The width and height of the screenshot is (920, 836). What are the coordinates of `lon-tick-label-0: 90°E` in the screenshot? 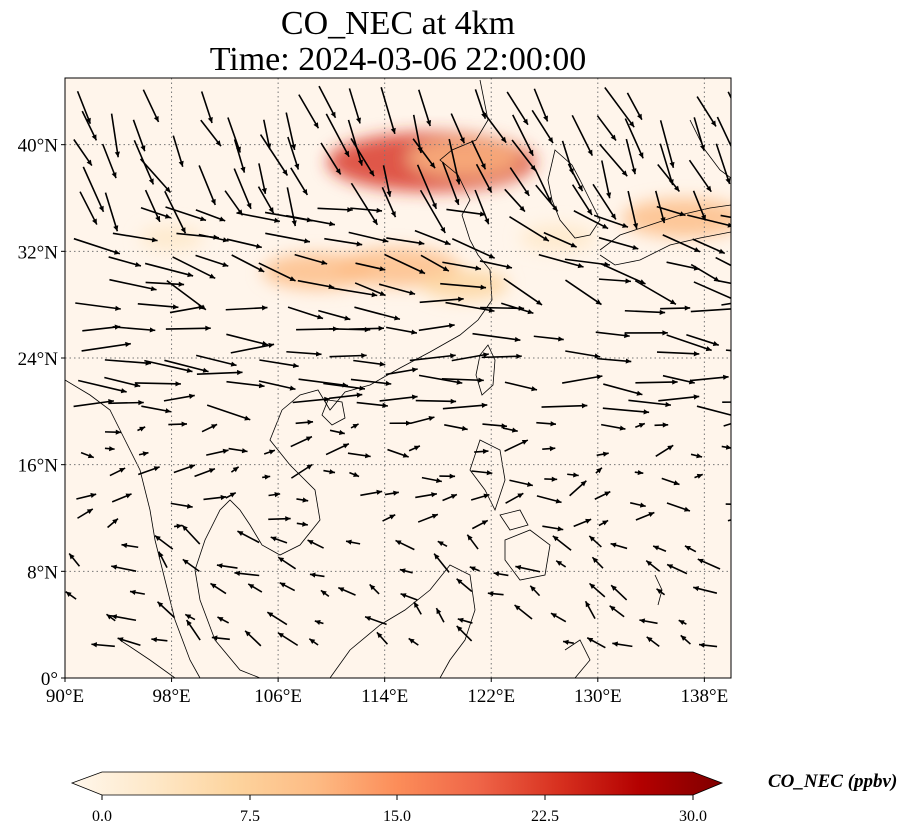 It's located at (65, 696).